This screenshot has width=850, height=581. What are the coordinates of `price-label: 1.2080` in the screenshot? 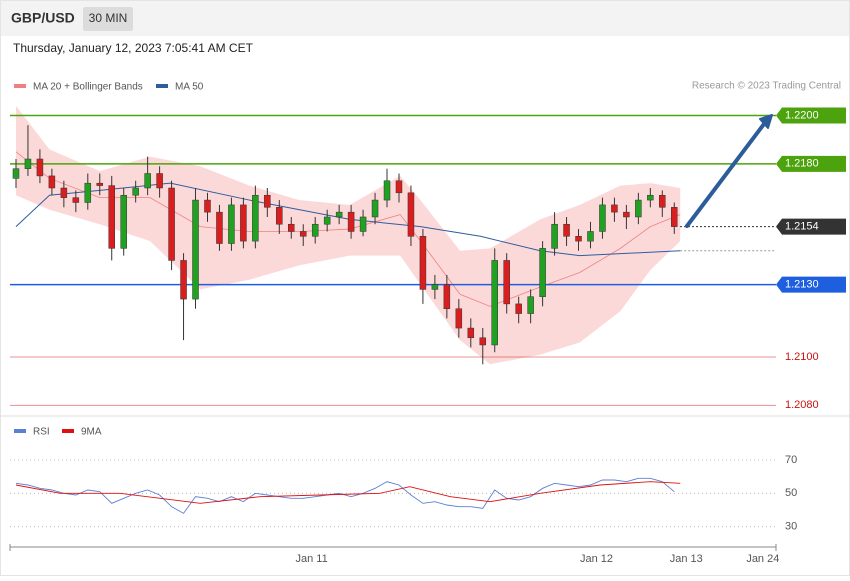 It's located at (802, 405).